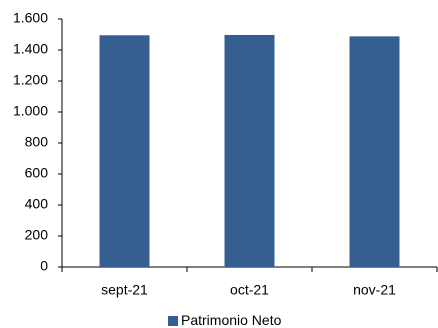 The height and width of the screenshot is (328, 438). Describe the element at coordinates (231, 320) in the screenshot. I see `legend-label: Patrimonio Neto` at that location.